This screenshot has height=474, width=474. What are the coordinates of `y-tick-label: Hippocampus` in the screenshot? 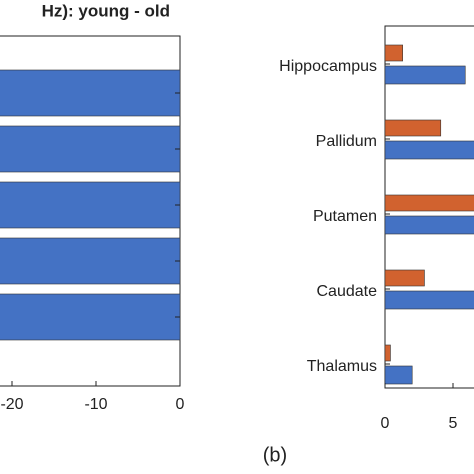 It's located at (328, 66).